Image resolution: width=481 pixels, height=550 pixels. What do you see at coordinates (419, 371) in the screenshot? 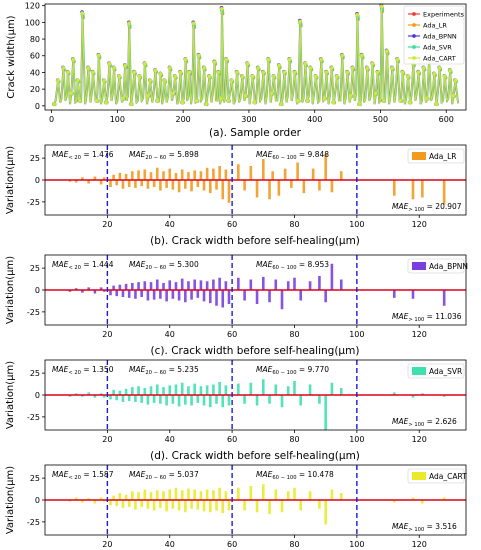
I see `legend-swatch` at bounding box center [419, 371].